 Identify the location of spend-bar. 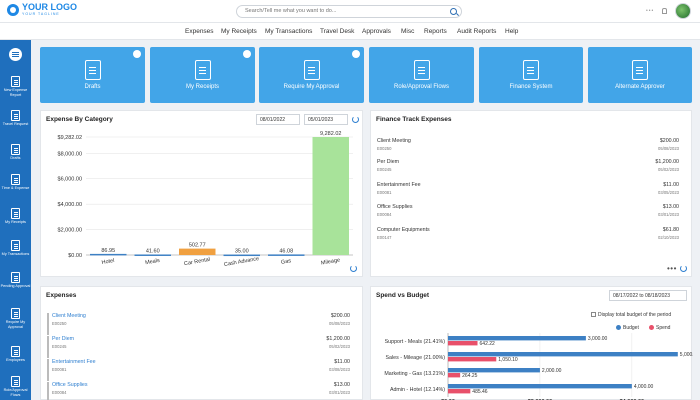
(459, 391).